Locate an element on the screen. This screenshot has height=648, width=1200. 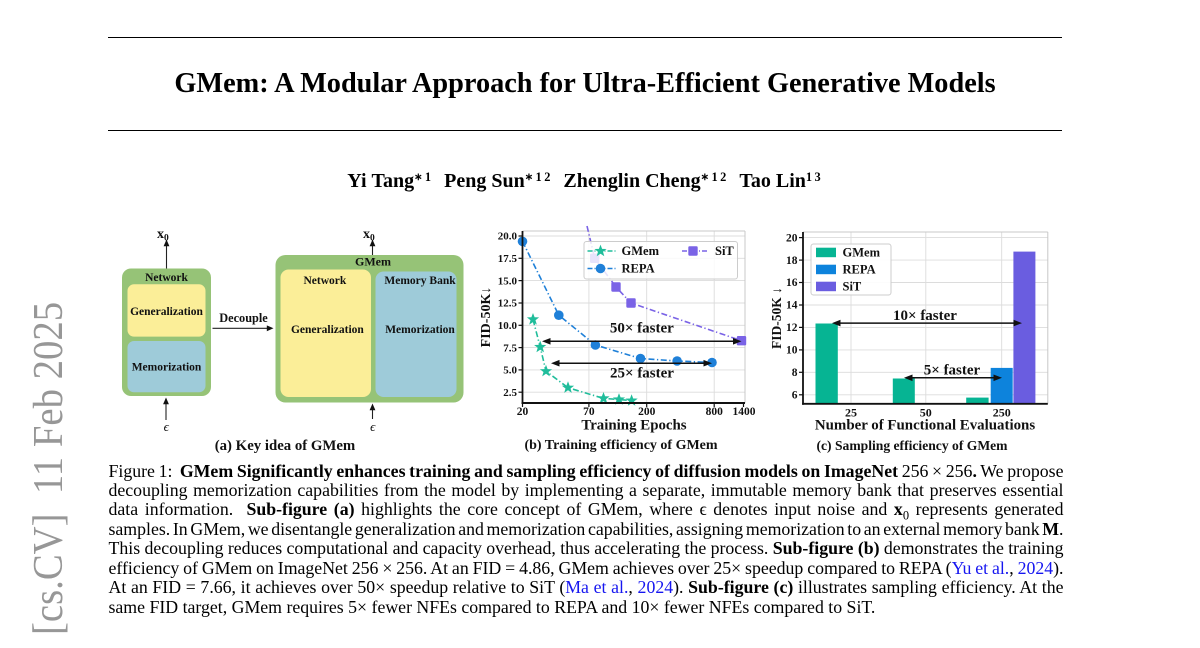
svg-text: 5× faster is located at coordinates (952, 371).